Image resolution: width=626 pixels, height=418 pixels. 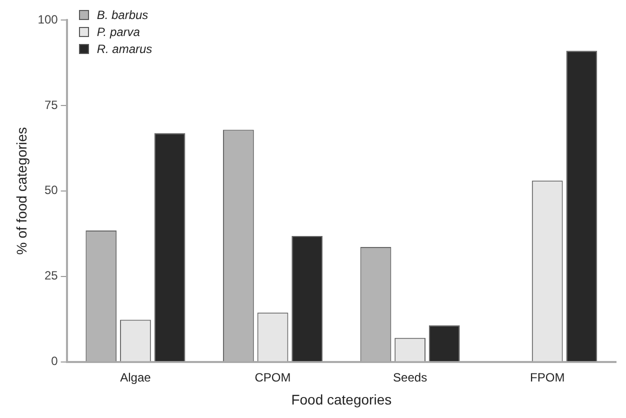 I want to click on x-tick-label: Seeds, so click(x=410, y=377).